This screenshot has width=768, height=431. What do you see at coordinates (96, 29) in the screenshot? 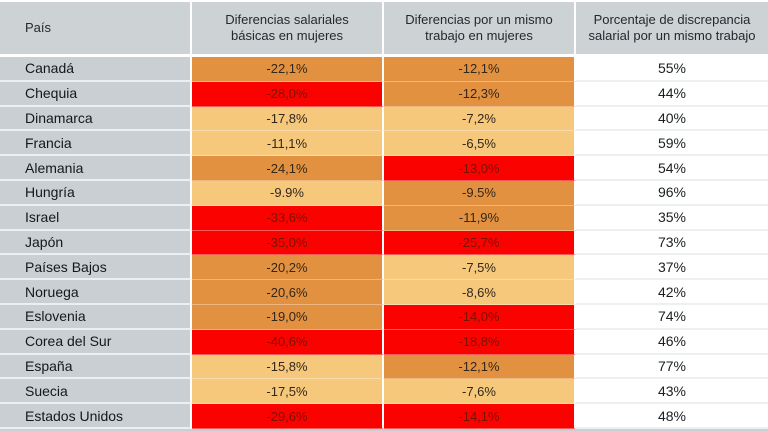
I see `column-header-country: País` at bounding box center [96, 29].